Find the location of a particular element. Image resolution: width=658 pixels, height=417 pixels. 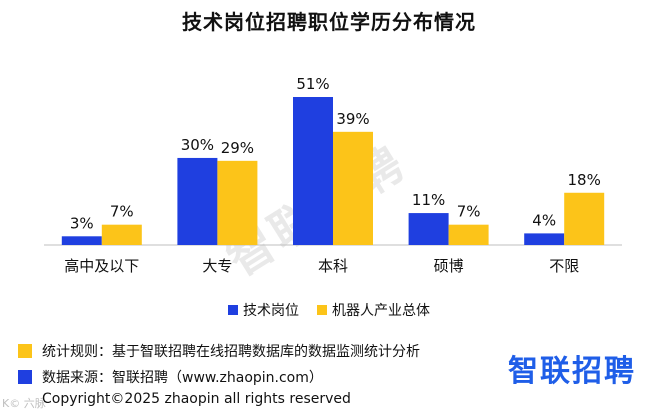

legend-item-tech: 技术岗位 is located at coordinates (263, 310).